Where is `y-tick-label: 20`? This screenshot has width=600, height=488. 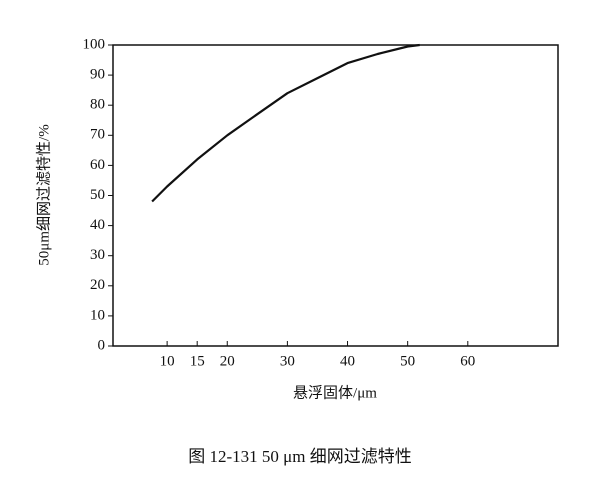
y-tick-label: 20 is located at coordinates (97, 285).